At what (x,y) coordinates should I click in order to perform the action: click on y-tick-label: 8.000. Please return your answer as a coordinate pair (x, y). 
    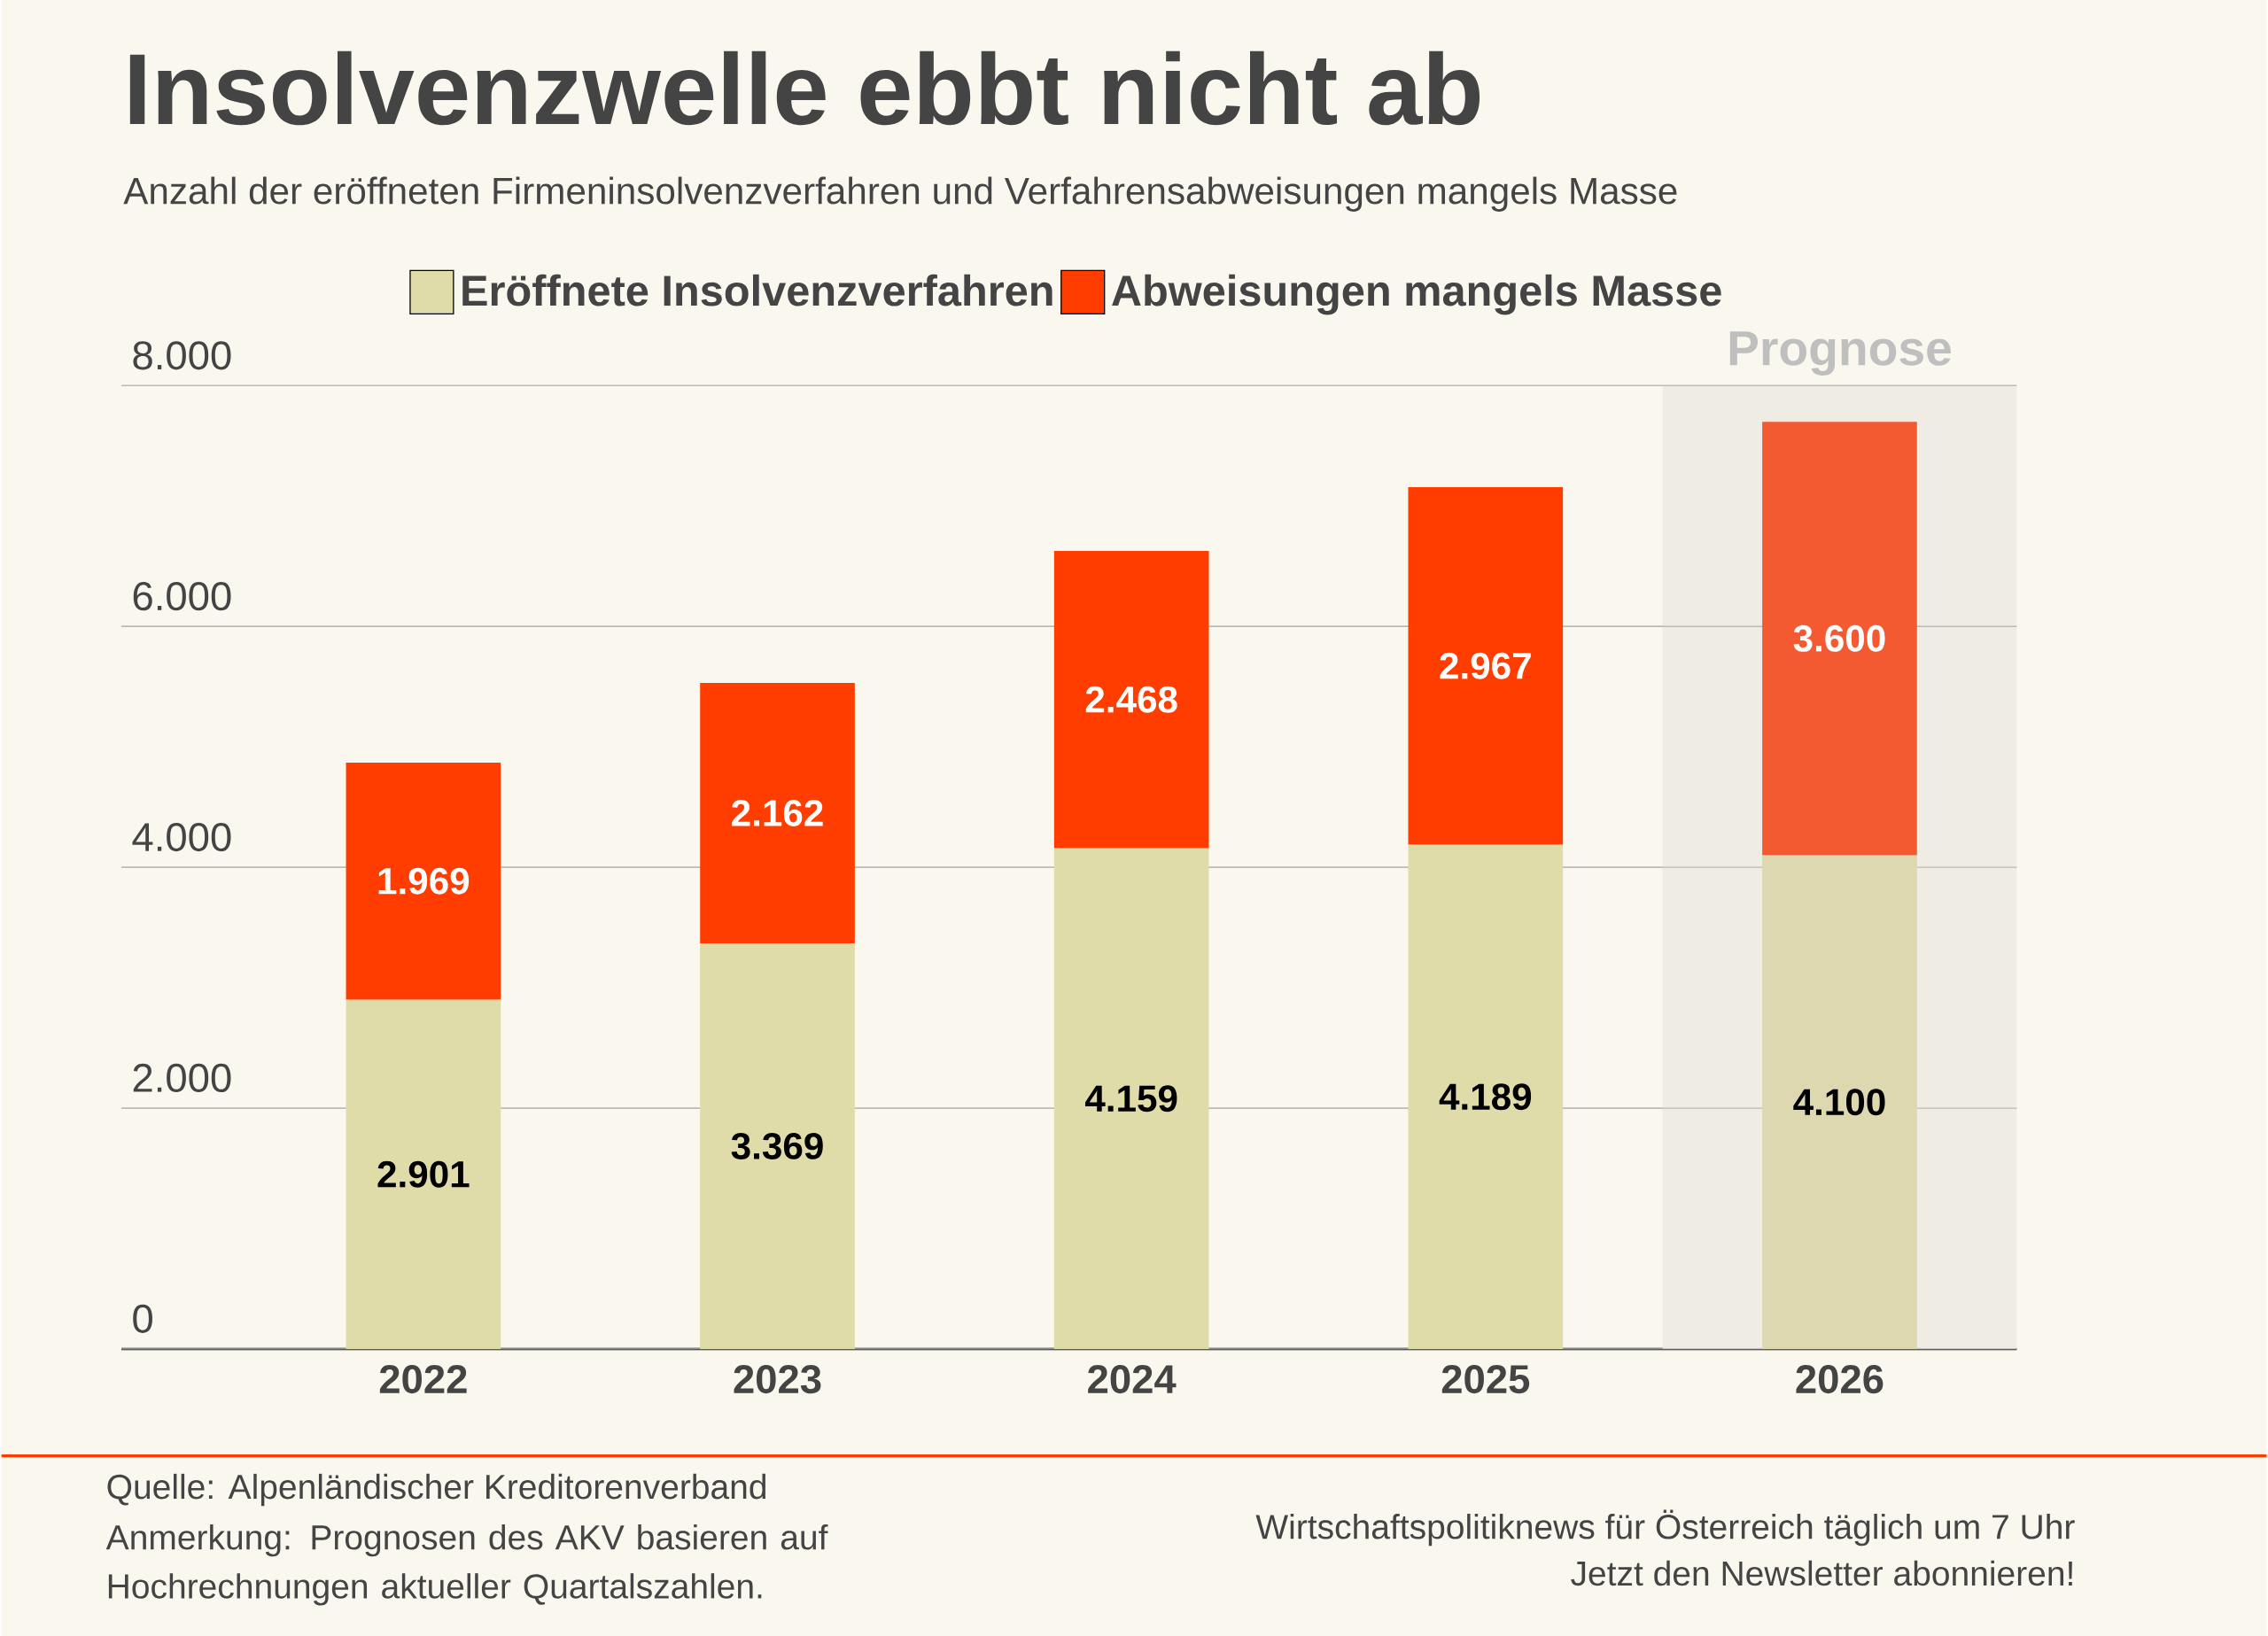
    Looking at the image, I should click on (182, 355).